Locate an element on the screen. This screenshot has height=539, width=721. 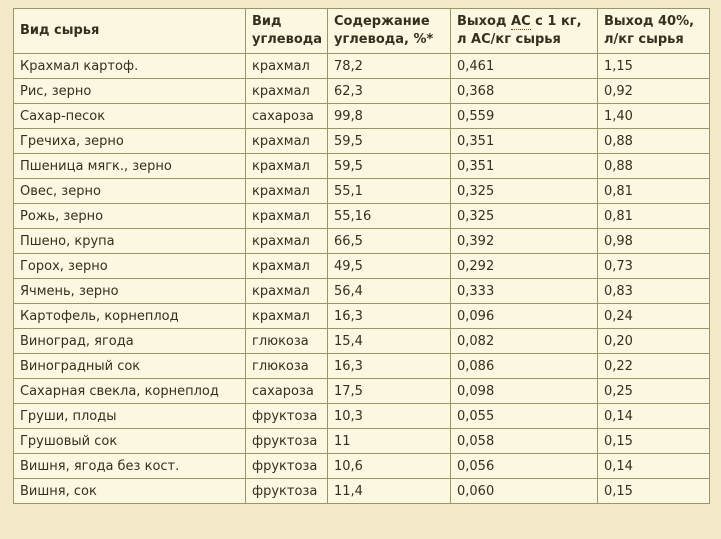
cell-raw-material: Овес, зерно is located at coordinates (129, 191).